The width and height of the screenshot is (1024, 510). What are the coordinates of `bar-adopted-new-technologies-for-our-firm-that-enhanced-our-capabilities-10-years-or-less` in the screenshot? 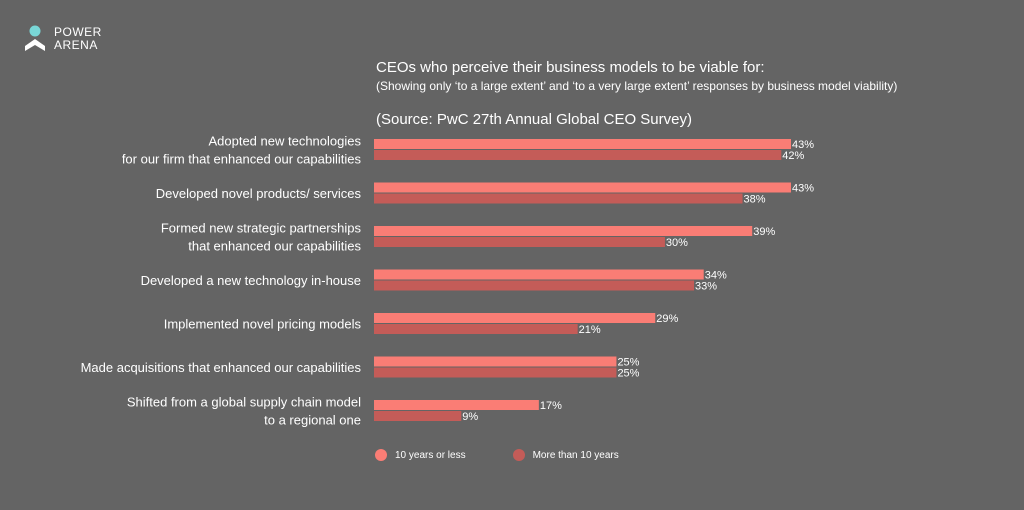 It's located at (582, 144).